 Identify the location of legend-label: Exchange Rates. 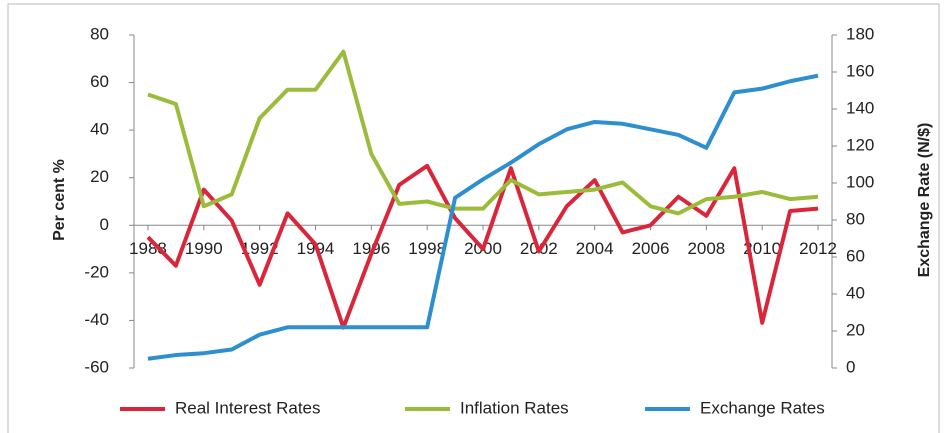
(762, 407).